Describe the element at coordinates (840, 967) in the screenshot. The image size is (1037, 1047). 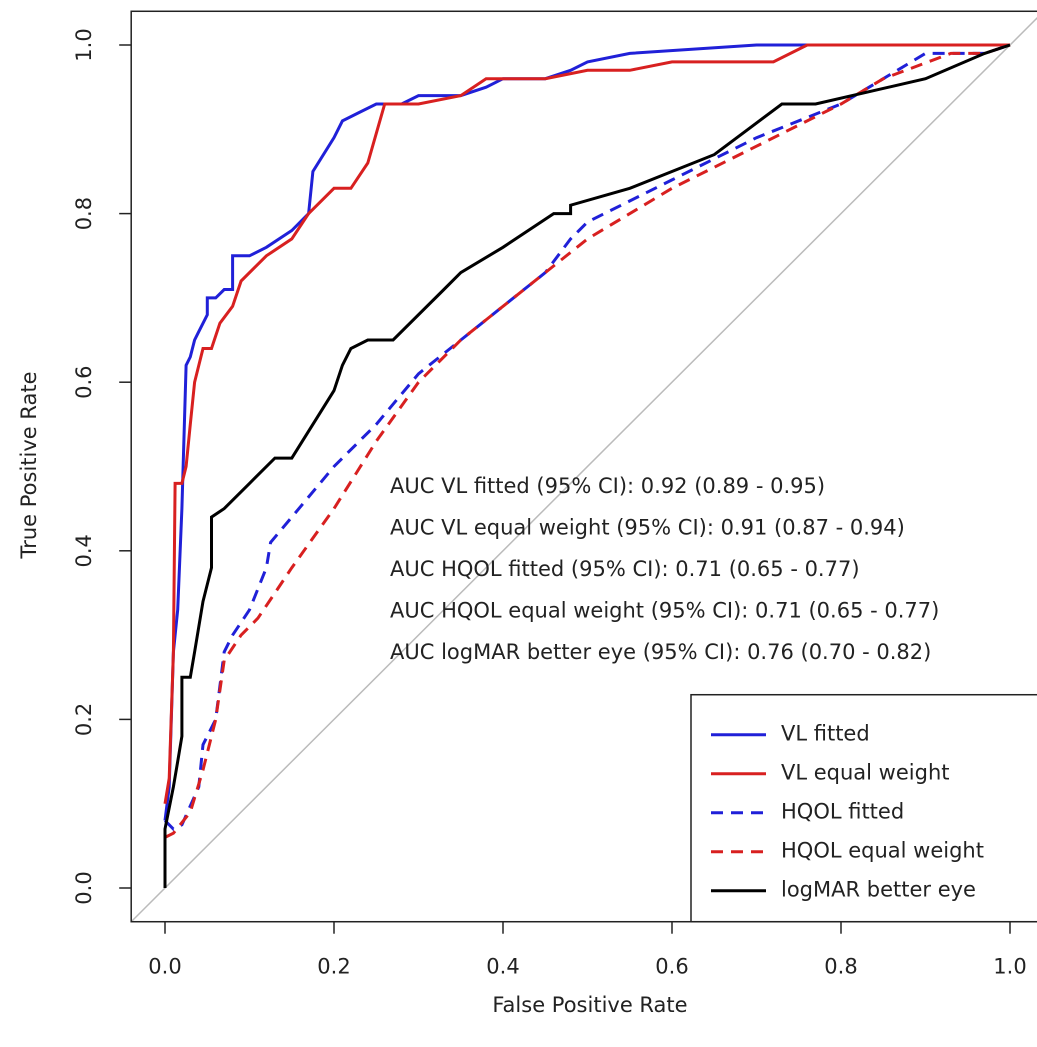
I see `x-tick-label: 0.8` at that location.